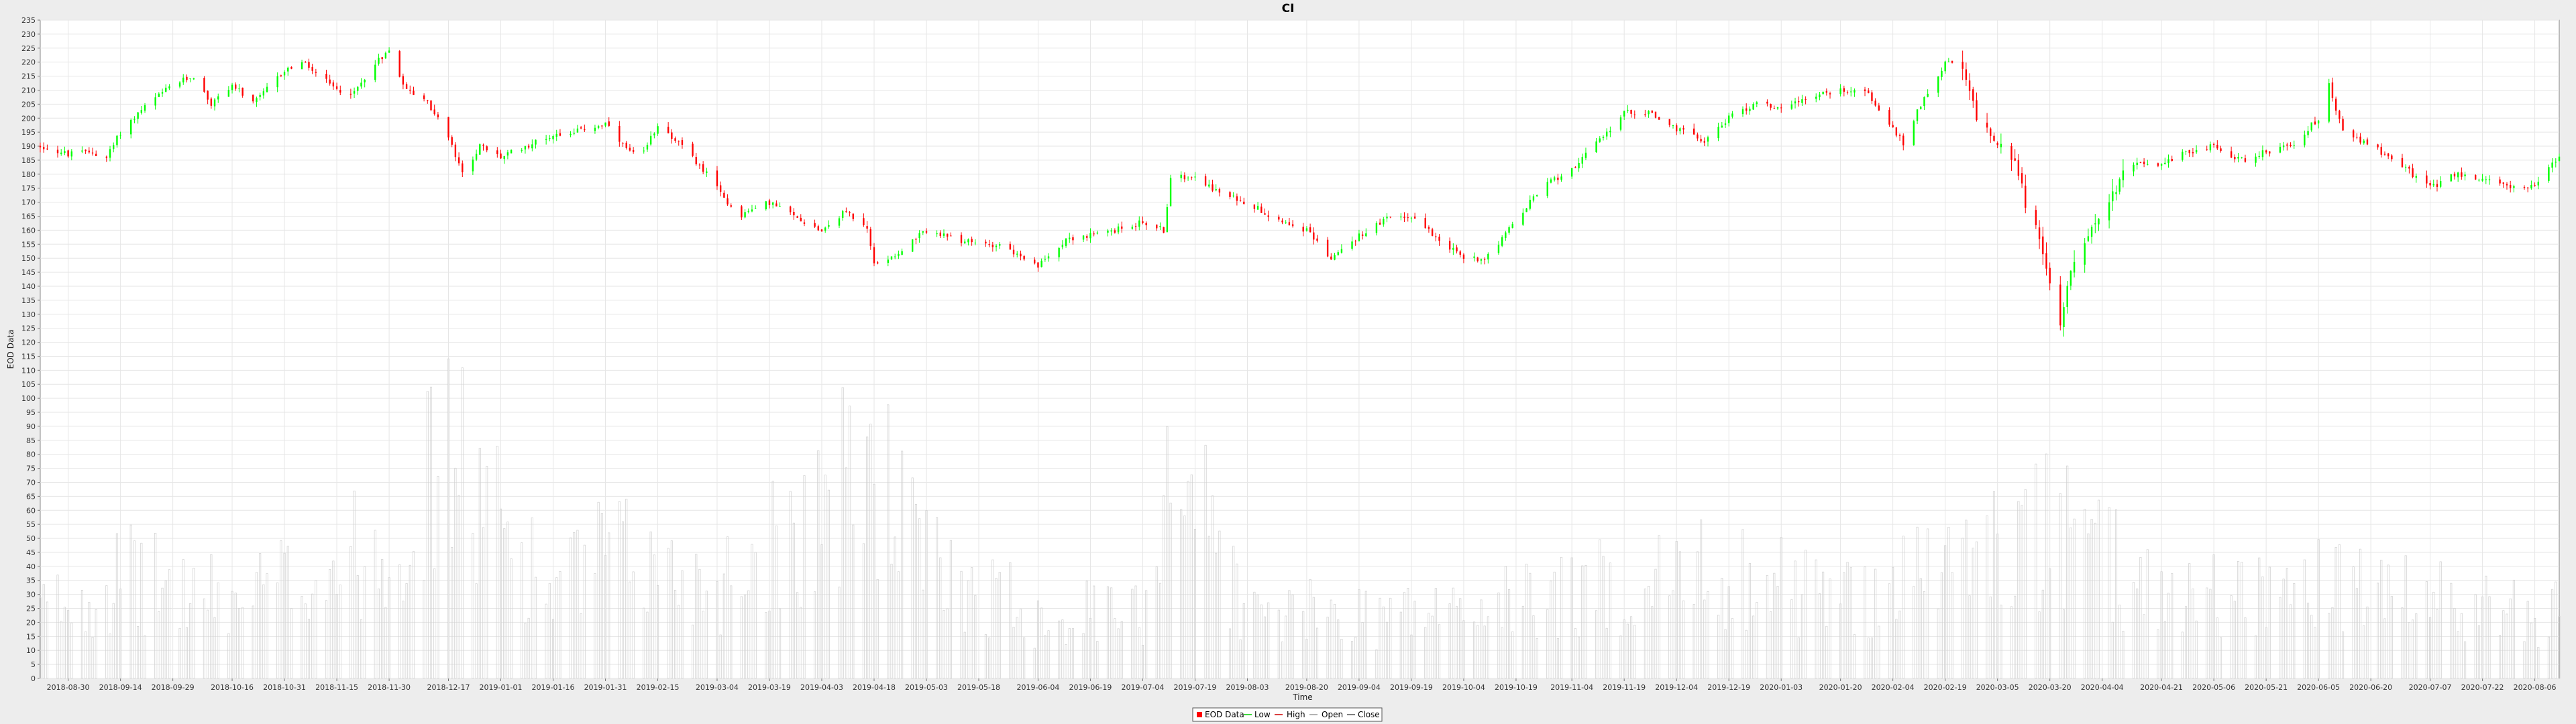  What do you see at coordinates (28, 272) in the screenshot?
I see `y-tick-label: 145` at bounding box center [28, 272].